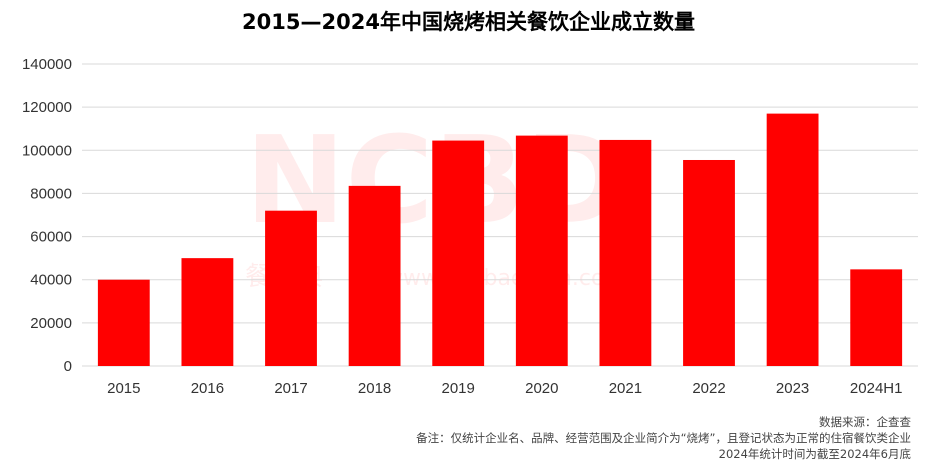  Describe the element at coordinates (290, 388) in the screenshot. I see `x-tick-label: 2017` at that location.